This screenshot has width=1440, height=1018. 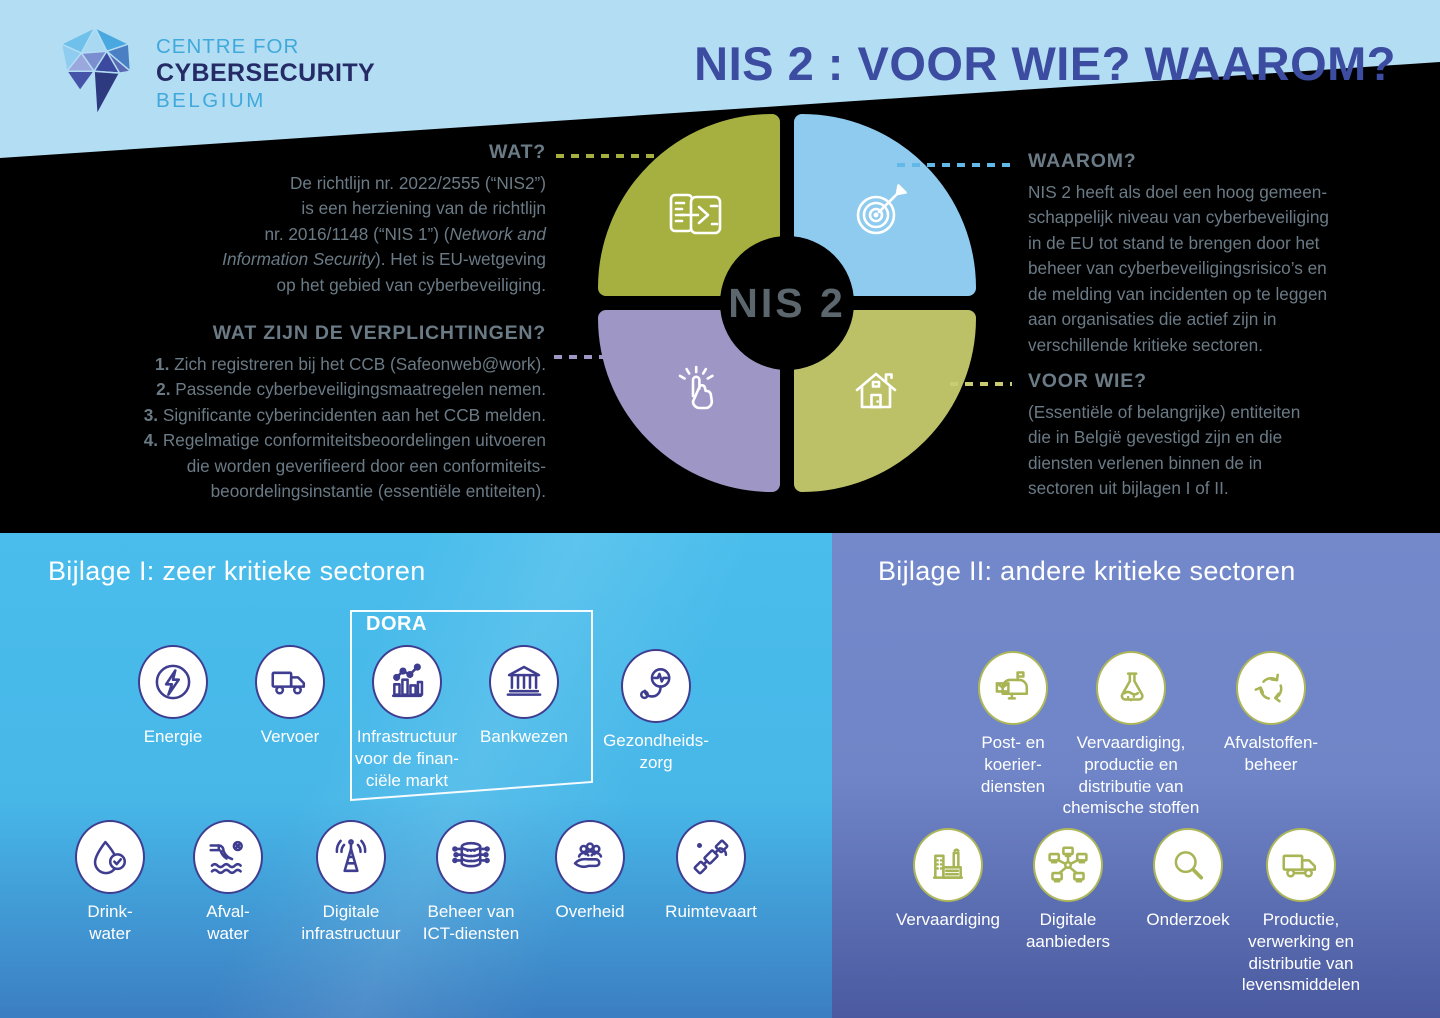 I want to click on sector-label: Energie, so click(x=173, y=736).